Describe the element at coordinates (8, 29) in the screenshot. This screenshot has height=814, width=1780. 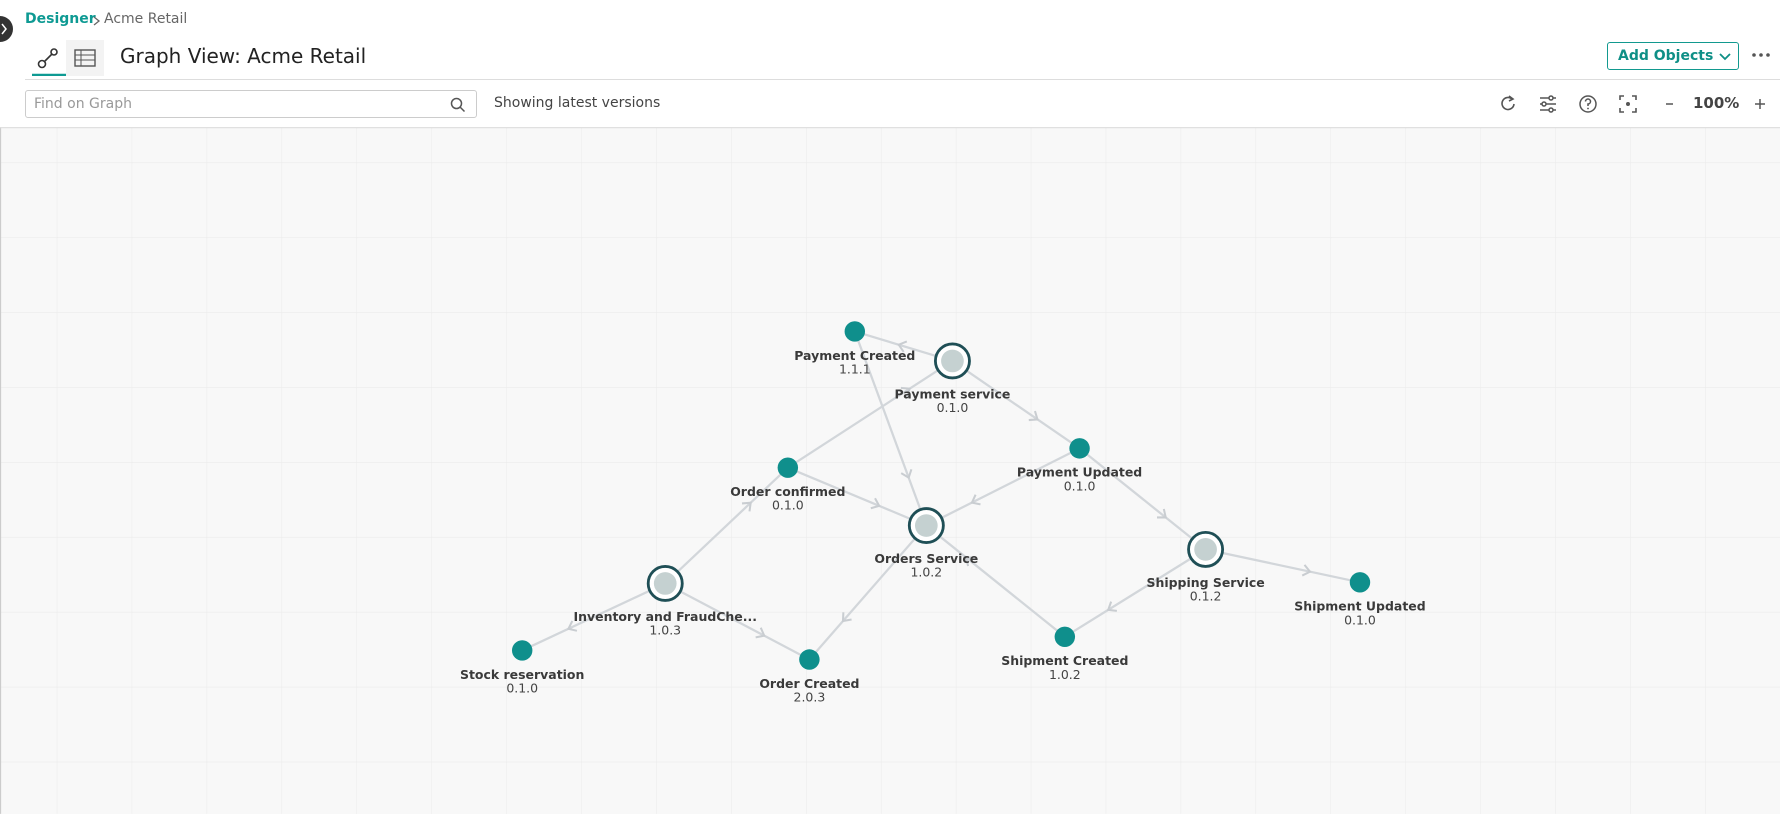
I see `sidebar-toggle` at that location.